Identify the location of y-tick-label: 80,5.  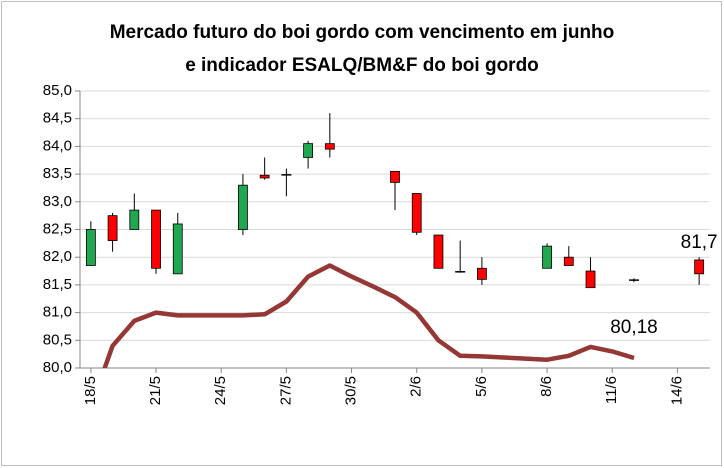
(57, 339).